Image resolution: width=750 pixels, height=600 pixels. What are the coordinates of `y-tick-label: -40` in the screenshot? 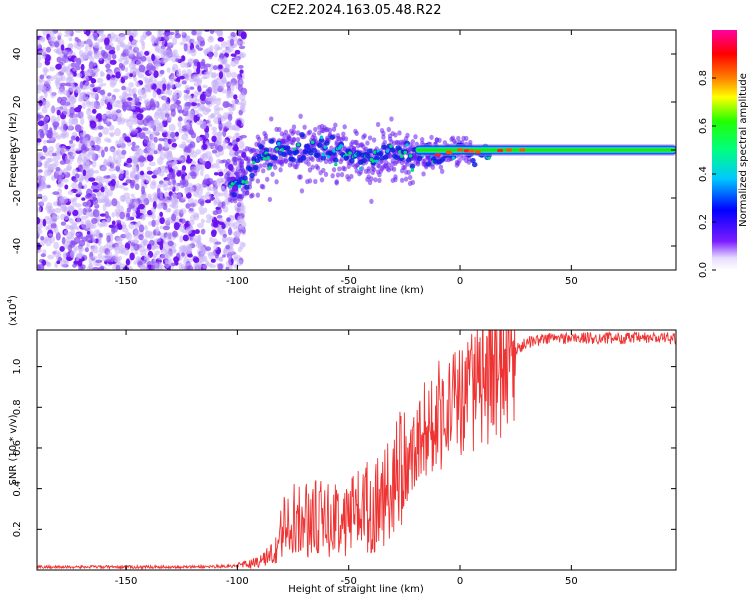 It's located at (17, 246).